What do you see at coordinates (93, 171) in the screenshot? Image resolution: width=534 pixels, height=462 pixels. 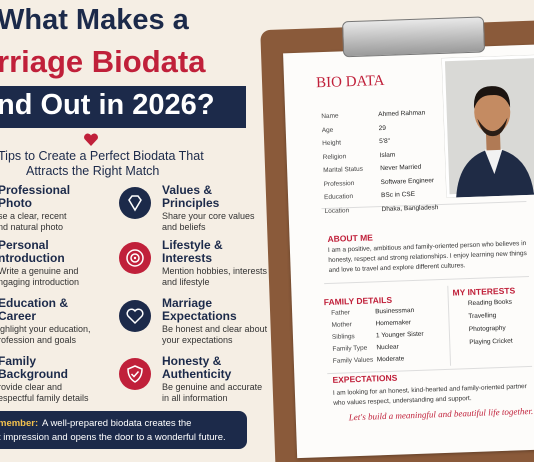 I see `subtitle-line: Attracts the Right Match` at bounding box center [93, 171].